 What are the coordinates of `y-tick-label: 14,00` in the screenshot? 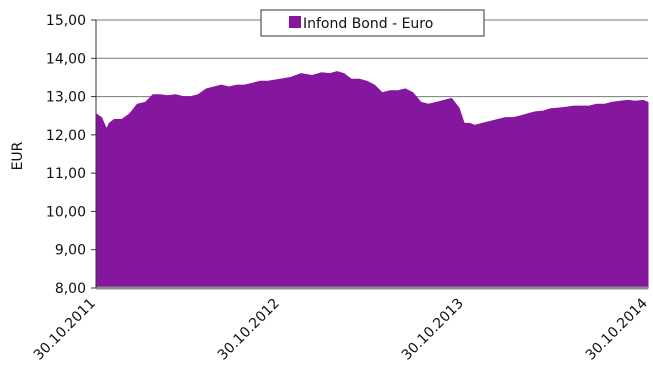 It's located at (66, 59).